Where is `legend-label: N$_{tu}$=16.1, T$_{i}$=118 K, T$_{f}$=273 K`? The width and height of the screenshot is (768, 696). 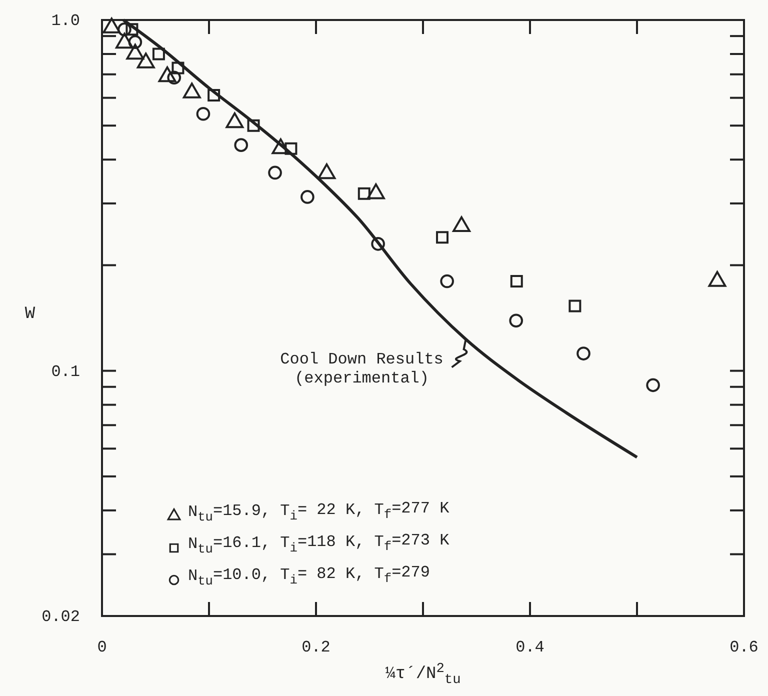
legend-label: N$_{tu}$=16.1, T$_{i}$=118 K, T$_{f}$=273 K is located at coordinates (319, 544).